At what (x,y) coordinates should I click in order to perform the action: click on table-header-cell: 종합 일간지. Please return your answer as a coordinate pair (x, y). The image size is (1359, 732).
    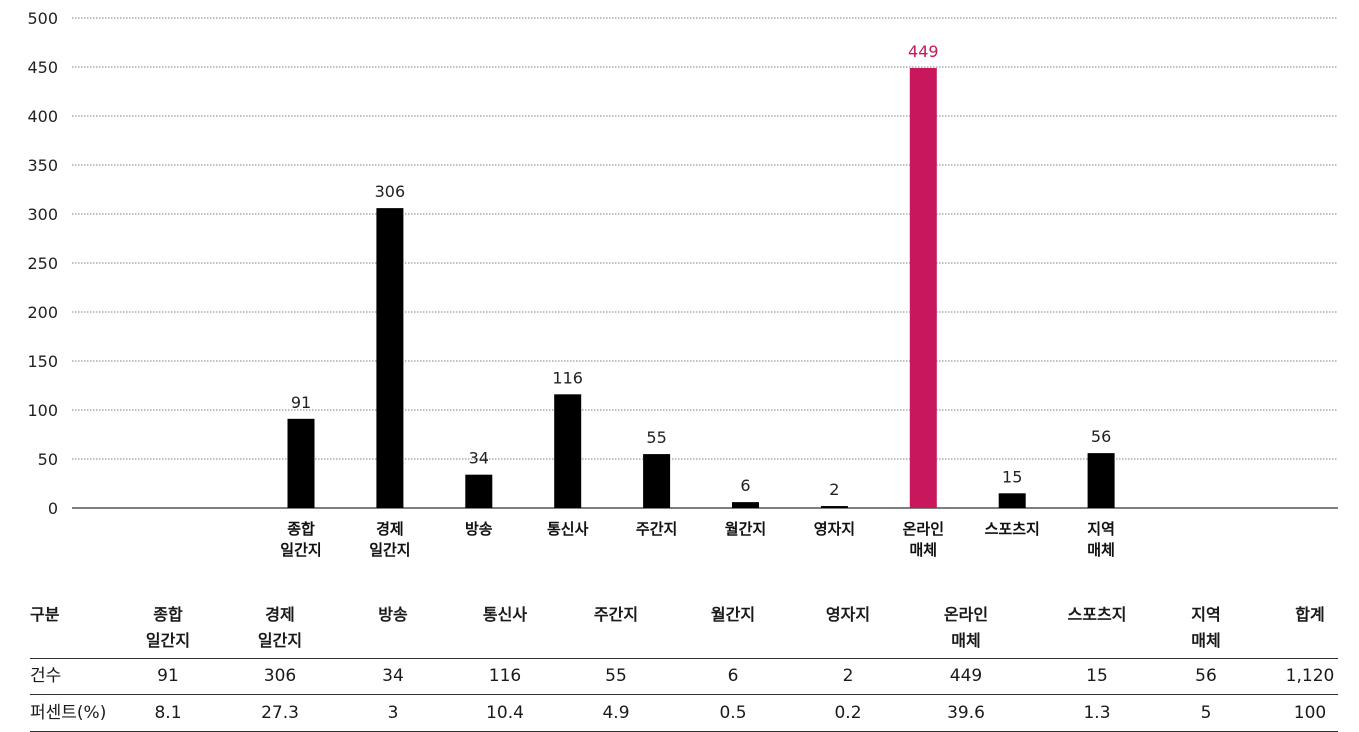
    Looking at the image, I should click on (168, 627).